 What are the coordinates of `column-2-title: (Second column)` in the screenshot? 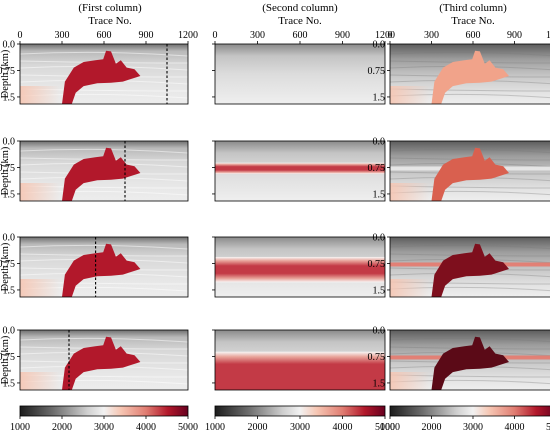 It's located at (300, 8).